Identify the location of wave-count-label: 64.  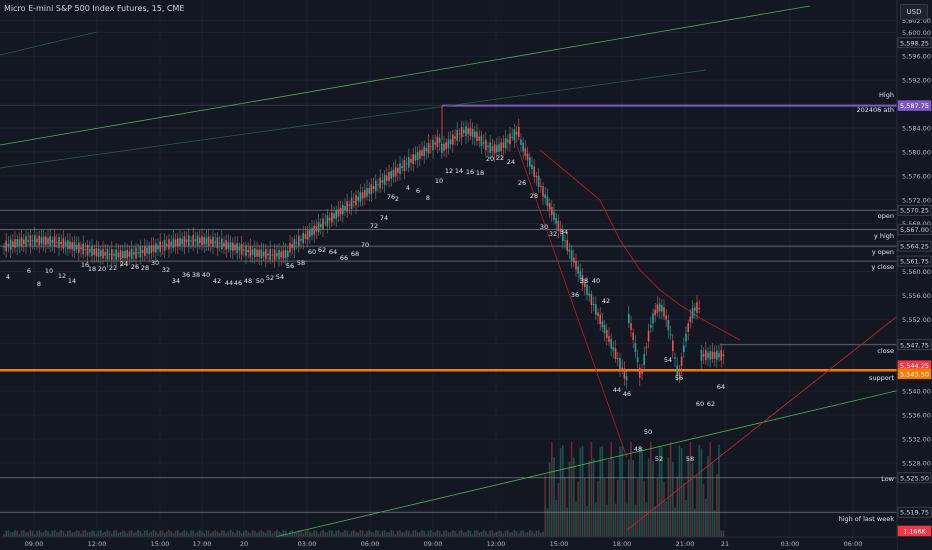
(333, 252).